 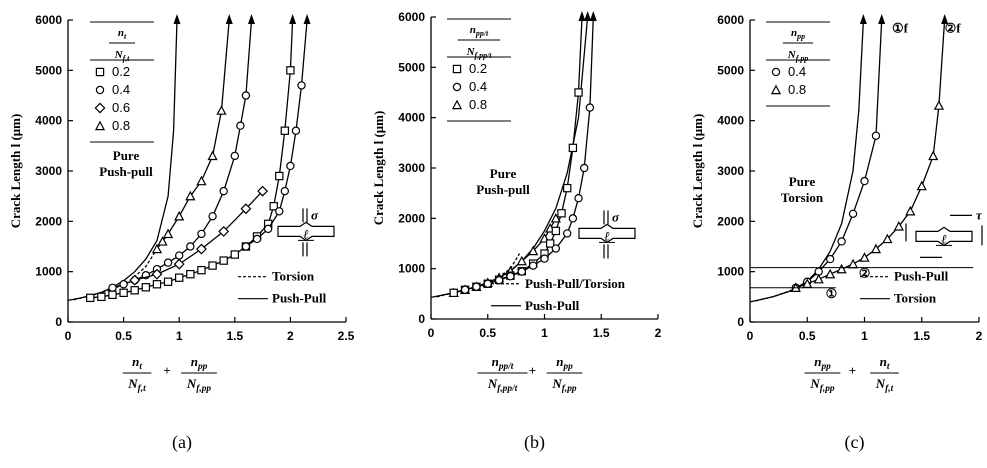 What do you see at coordinates (487, 333) in the screenshot?
I see `panel-b-x-tick-label: 0.5` at bounding box center [487, 333].